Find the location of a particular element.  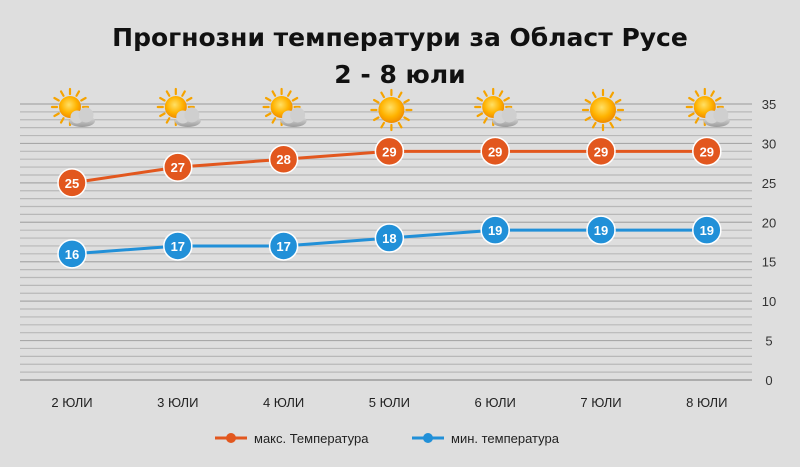

data-label: 28 is located at coordinates (283, 159).